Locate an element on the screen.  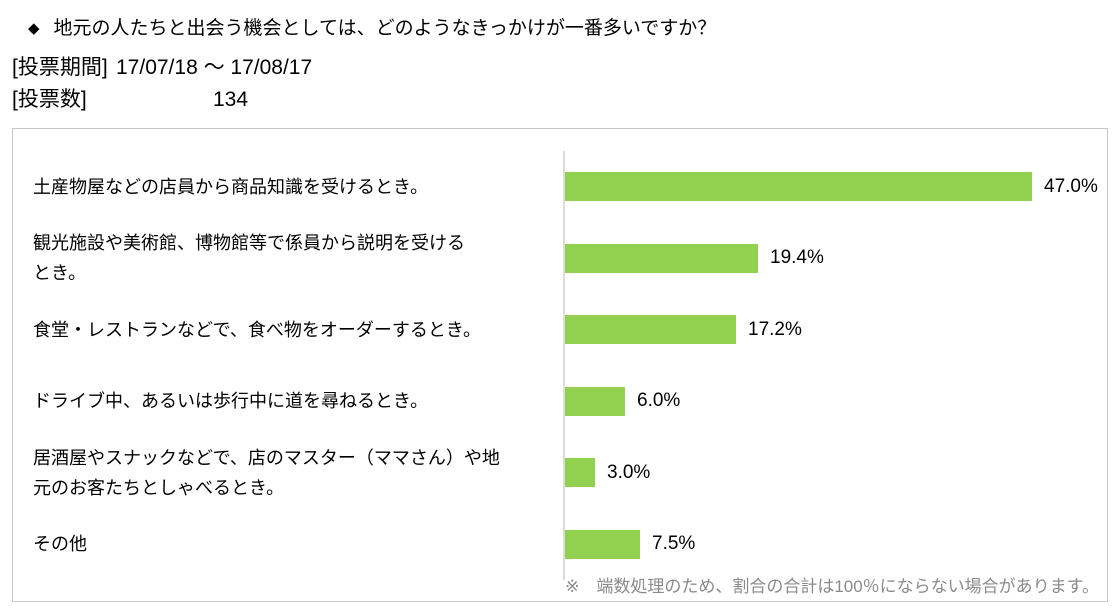
value-label: 19.4% is located at coordinates (797, 258).